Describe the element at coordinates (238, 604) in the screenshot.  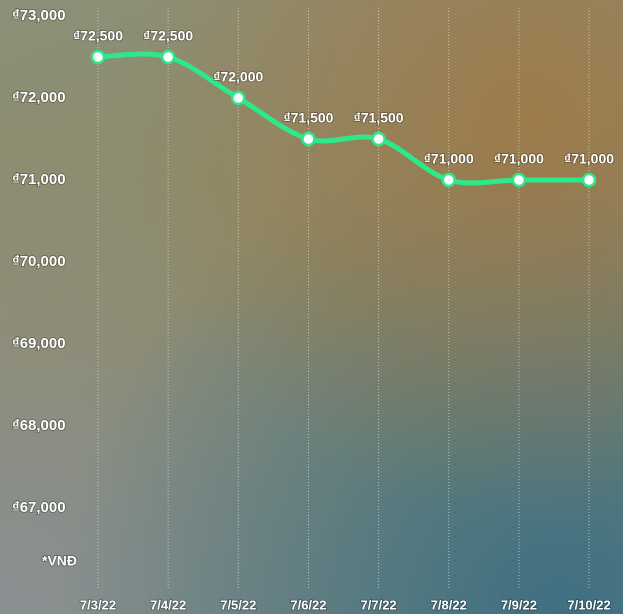
I see `x-tick-label: 7/5/22` at that location.